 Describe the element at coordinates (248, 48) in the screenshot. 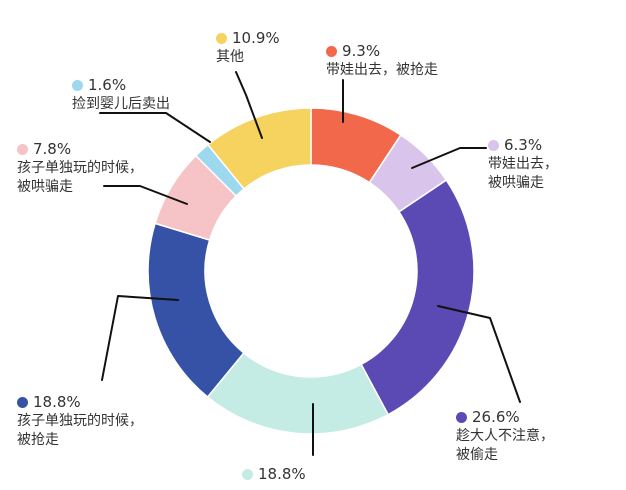

I see `slice-label-7: 10.9% 其他` at that location.